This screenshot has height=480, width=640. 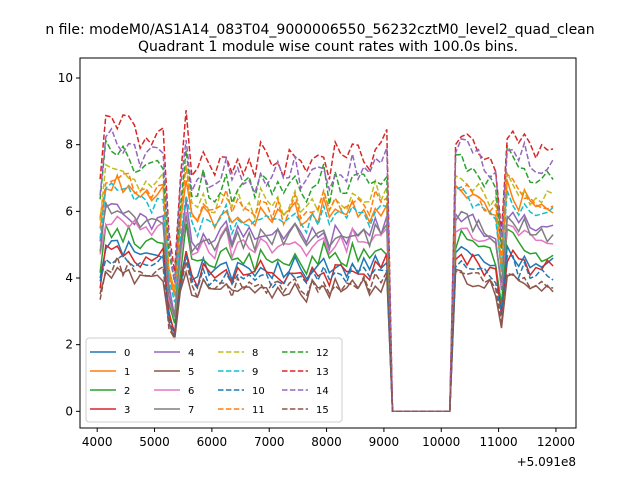 I want to click on x-tick-label: 8000, so click(x=326, y=442).